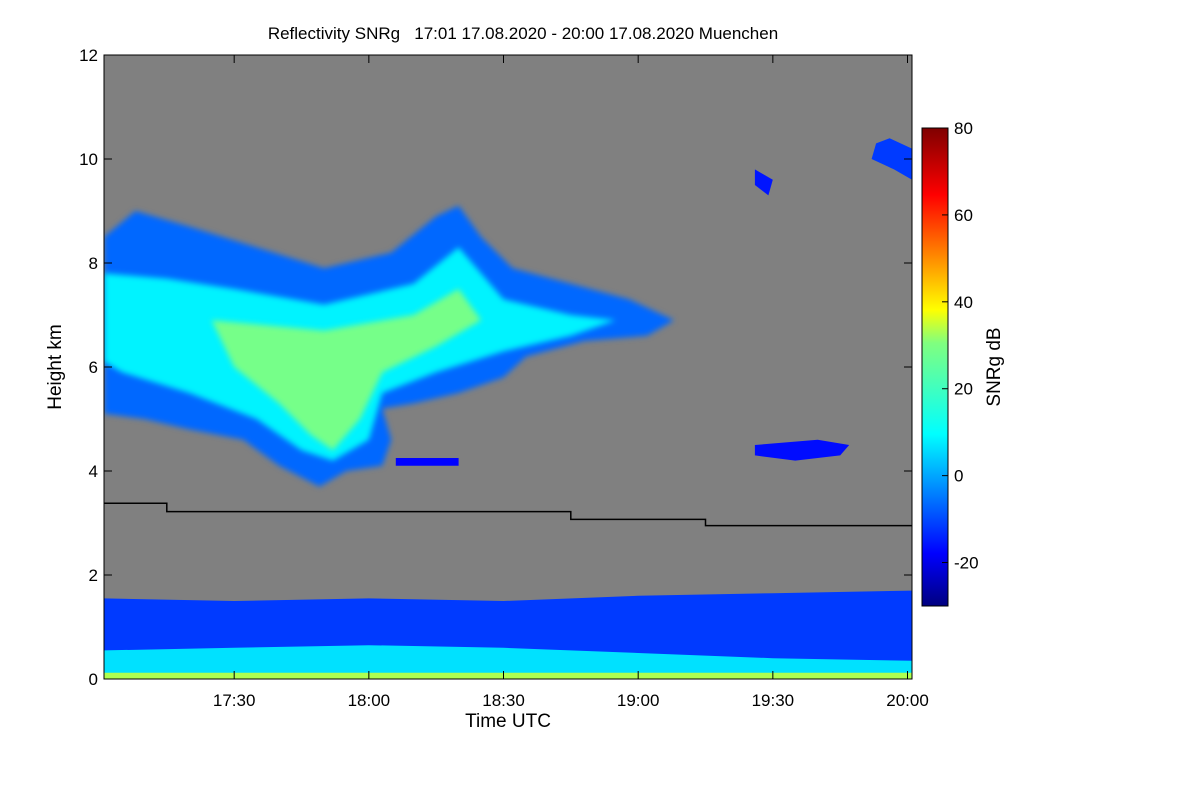  What do you see at coordinates (960, 346) in the screenshot?
I see `colorbar-ticks: -20 0 20 40 60 80` at bounding box center [960, 346].